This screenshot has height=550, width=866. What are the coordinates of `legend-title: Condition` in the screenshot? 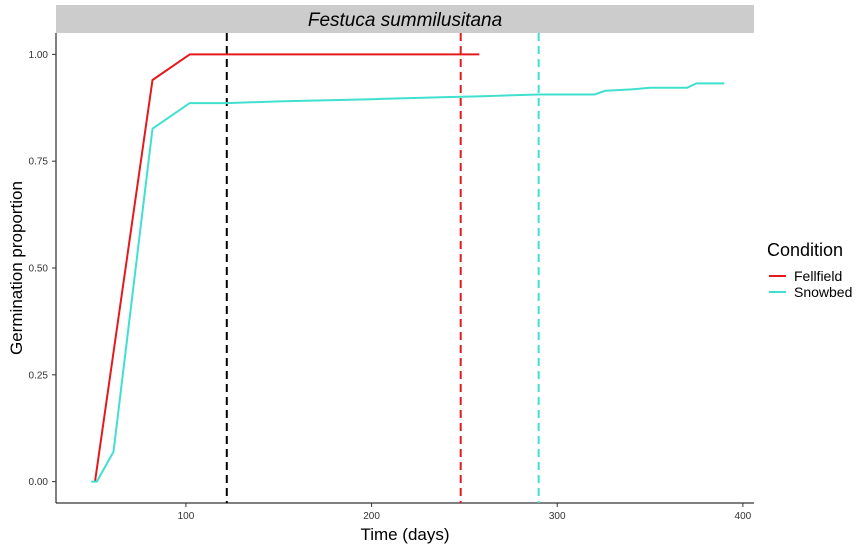 It's located at (805, 250).